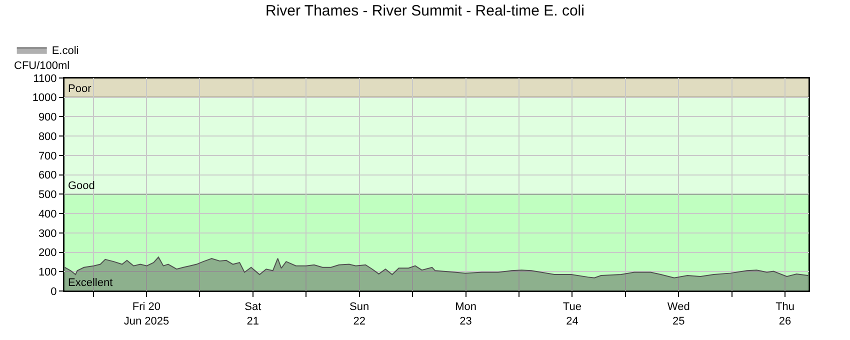 The width and height of the screenshot is (850, 340). Describe the element at coordinates (47, 272) in the screenshot. I see `y-tick-label: 100` at that location.